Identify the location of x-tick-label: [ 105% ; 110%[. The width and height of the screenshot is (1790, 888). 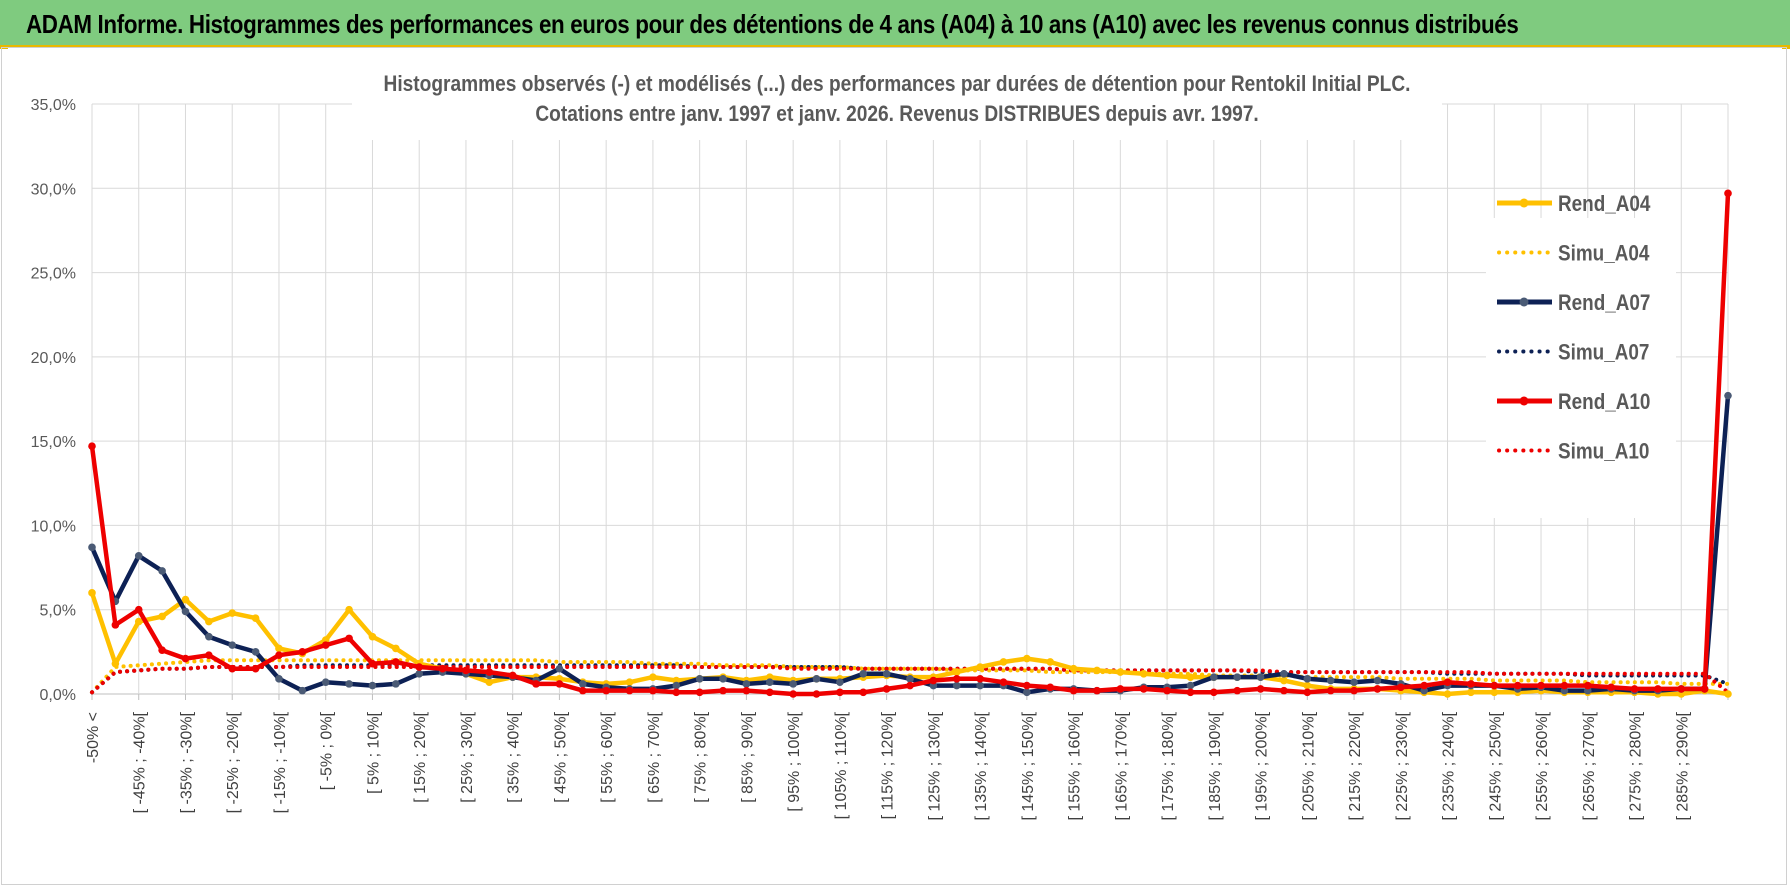
(841, 765).